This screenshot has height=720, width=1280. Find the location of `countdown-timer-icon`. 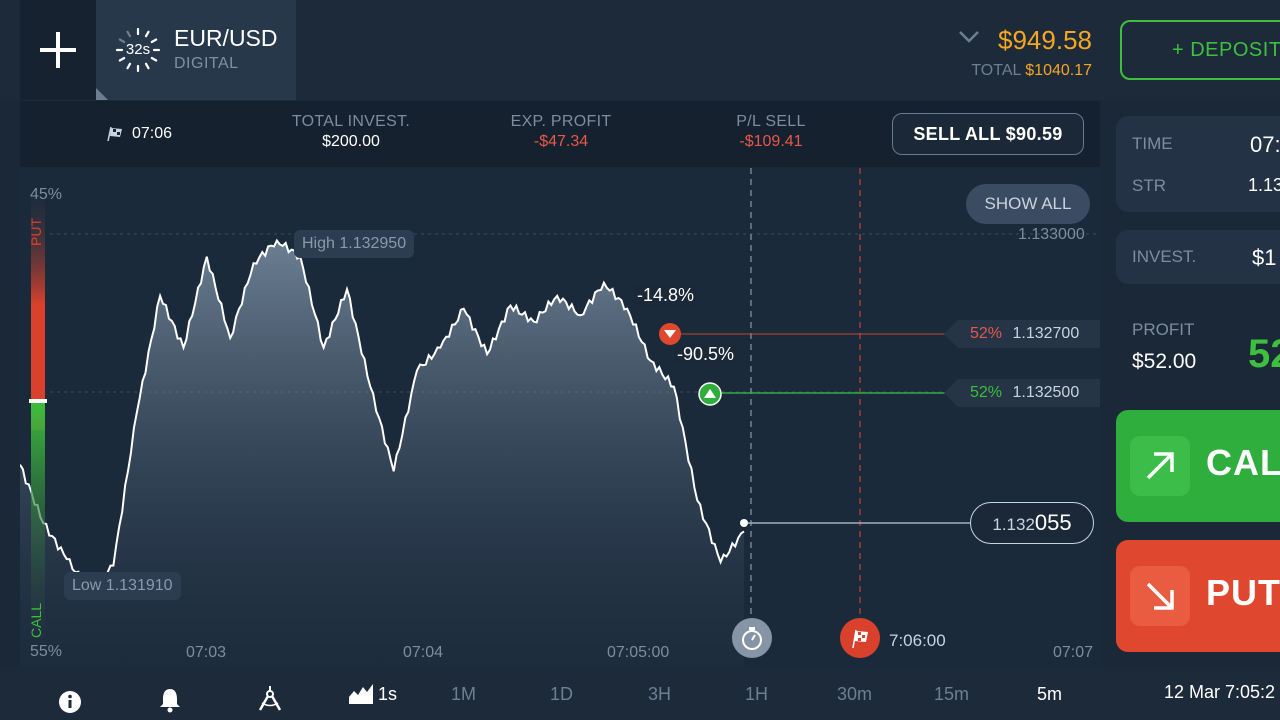

countdown-timer-icon is located at coordinates (138, 50).